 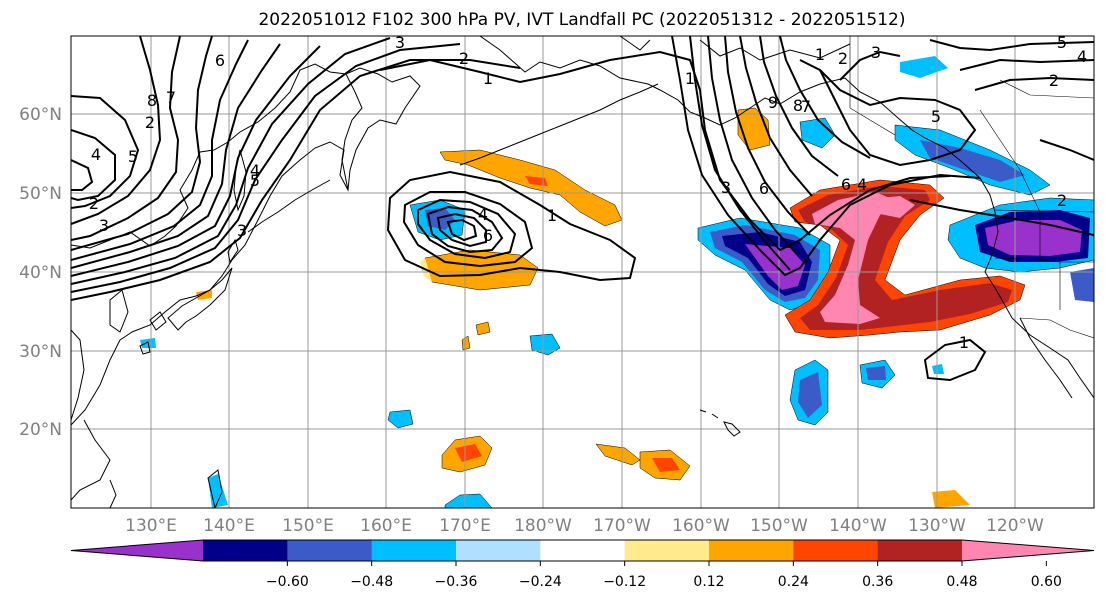 What do you see at coordinates (215, 488) in the screenshot?
I see `coast-philippines` at bounding box center [215, 488].